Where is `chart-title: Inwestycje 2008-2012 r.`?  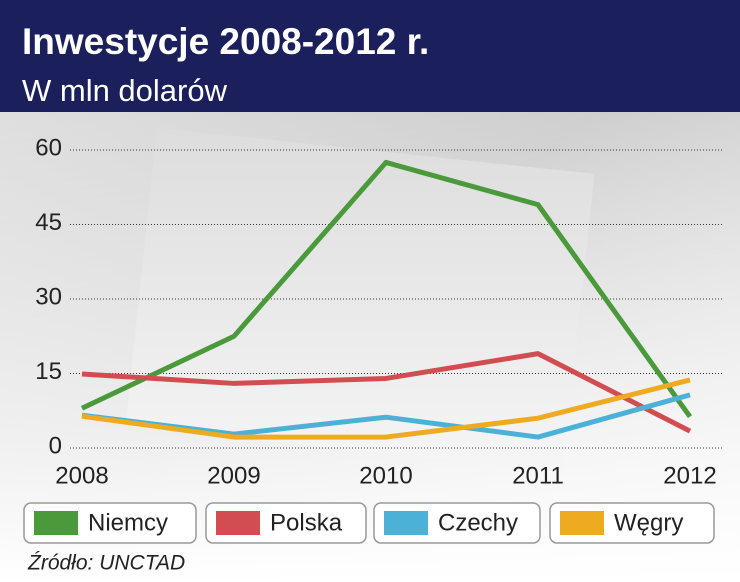
chart-title: Inwestycje 2008-2012 r. is located at coordinates (225, 41).